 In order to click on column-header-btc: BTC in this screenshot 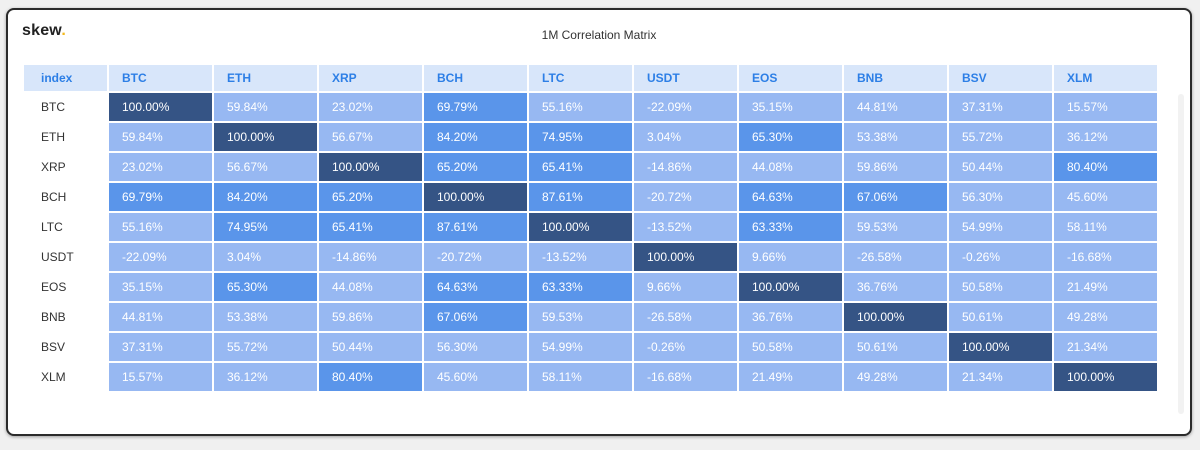, I will do `click(160, 78)`.